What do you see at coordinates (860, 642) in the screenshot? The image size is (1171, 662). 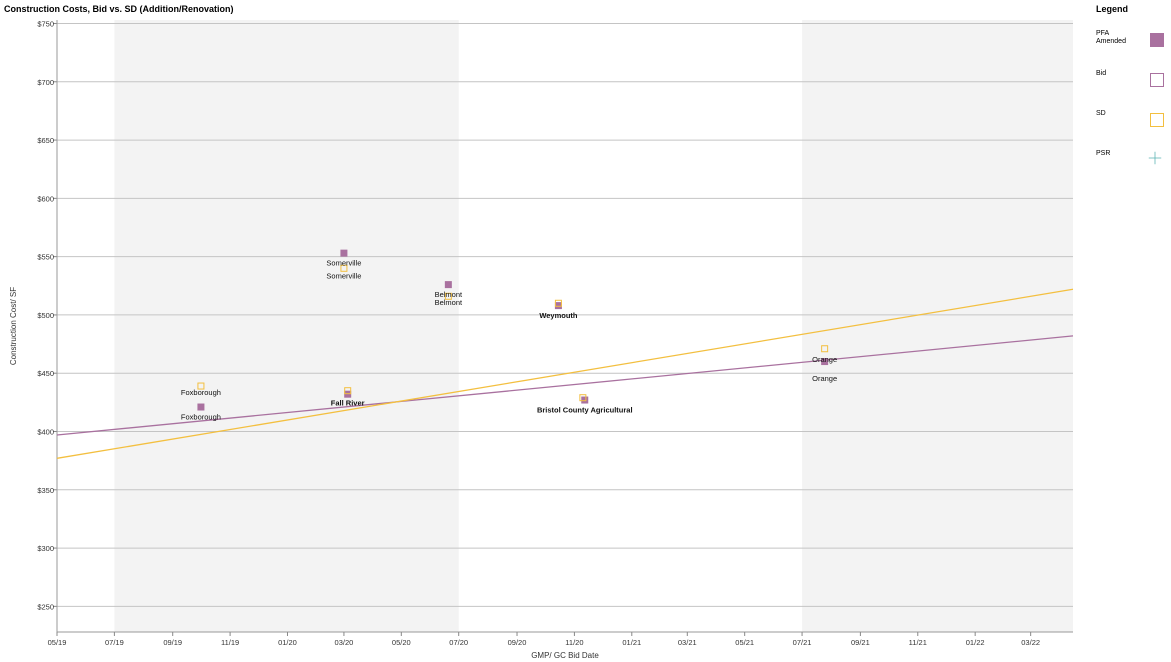 I see `x-tick-label: 09/21` at bounding box center [860, 642].